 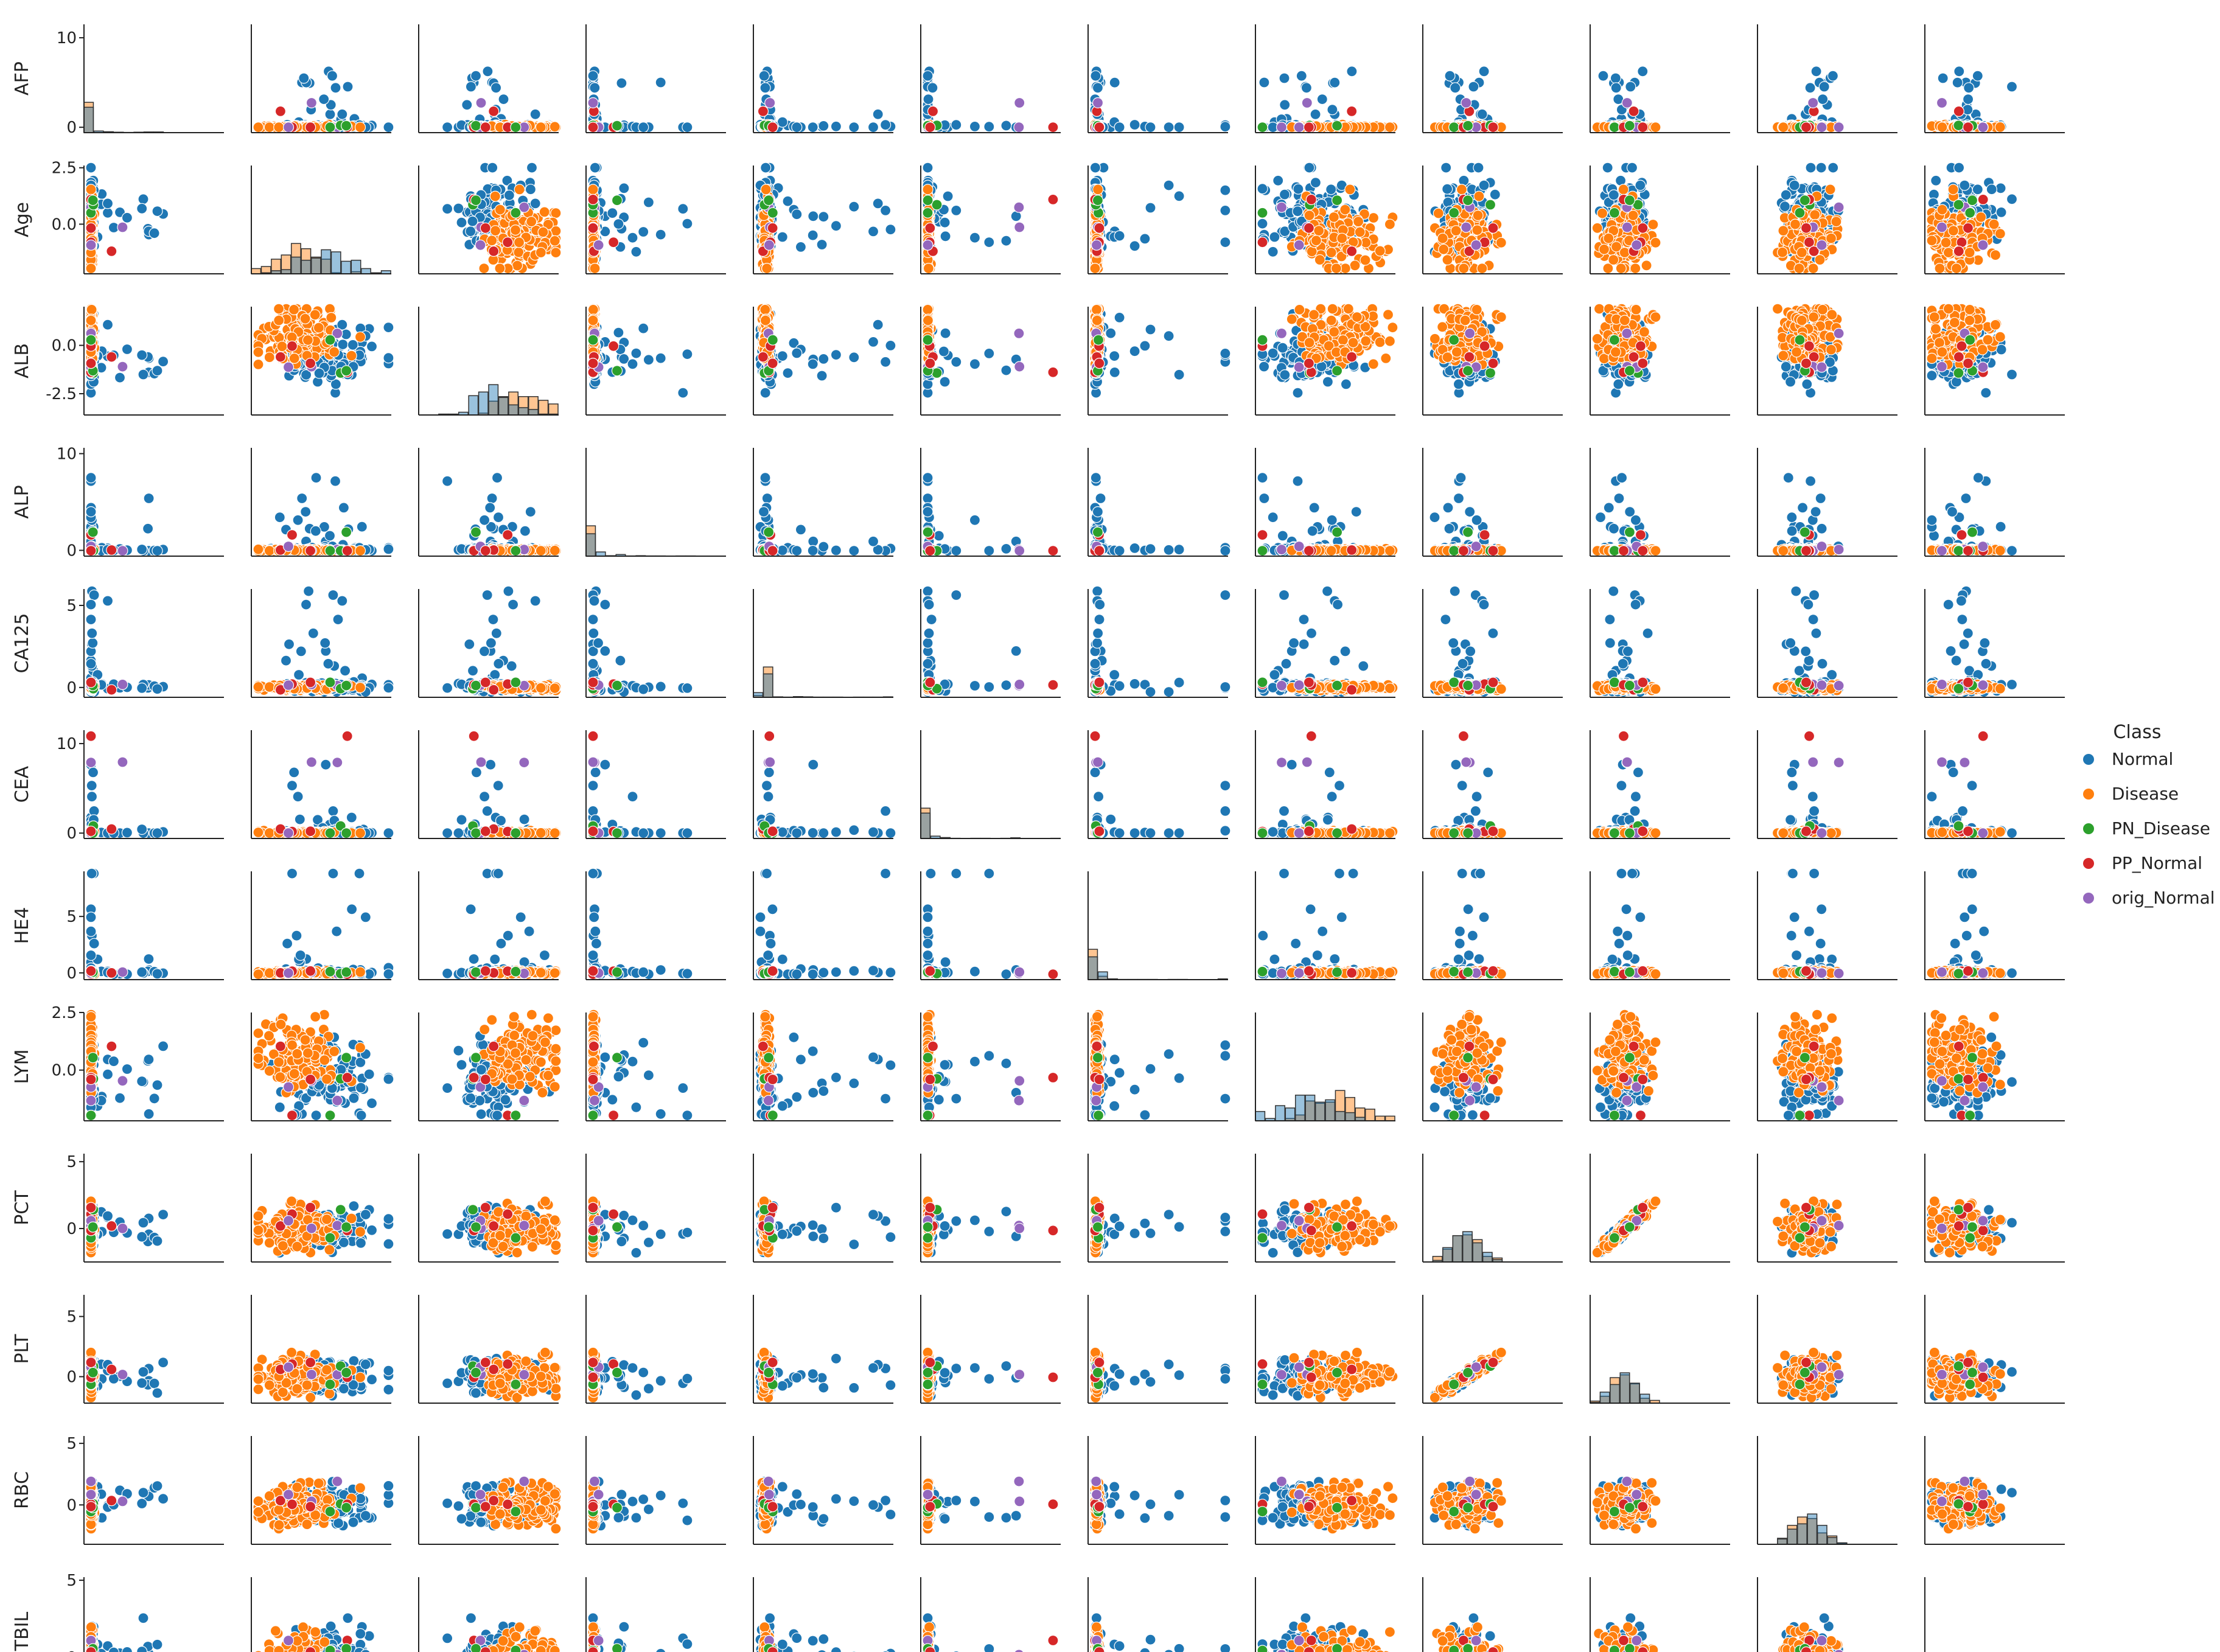 What do you see at coordinates (1493, 218) in the screenshot?
I see `panel-Age-vs-PCT` at bounding box center [1493, 218].